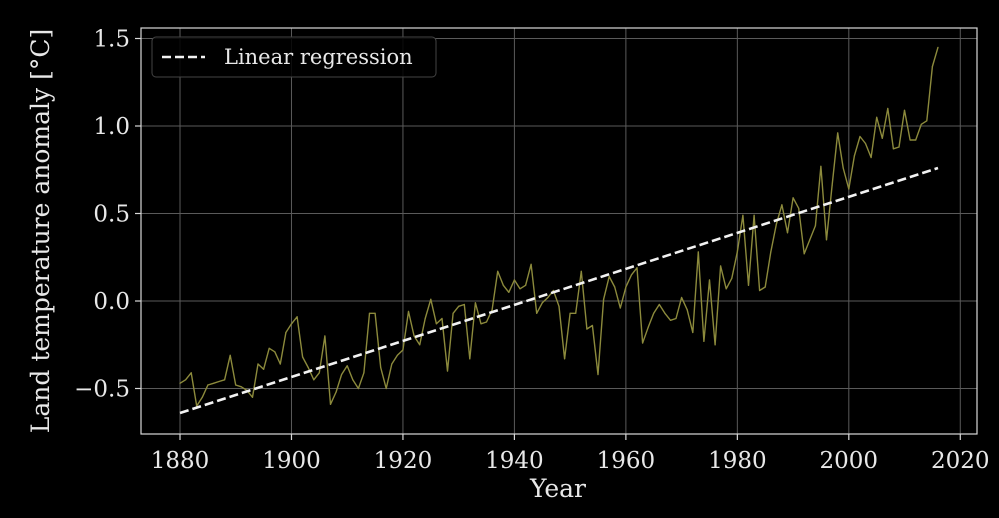 The width and height of the screenshot is (999, 518). What do you see at coordinates (180, 461) in the screenshot?
I see `x-tick-label: 1880` at bounding box center [180, 461].